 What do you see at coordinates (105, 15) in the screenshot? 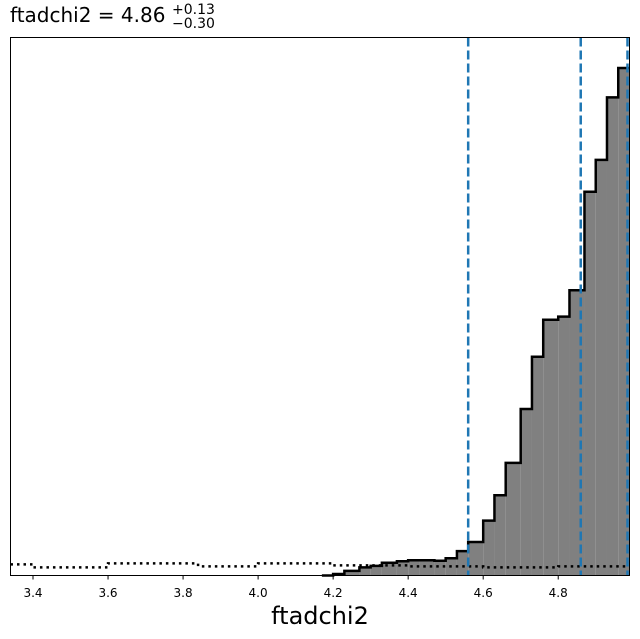
I see `title-equals: =` at bounding box center [105, 15].